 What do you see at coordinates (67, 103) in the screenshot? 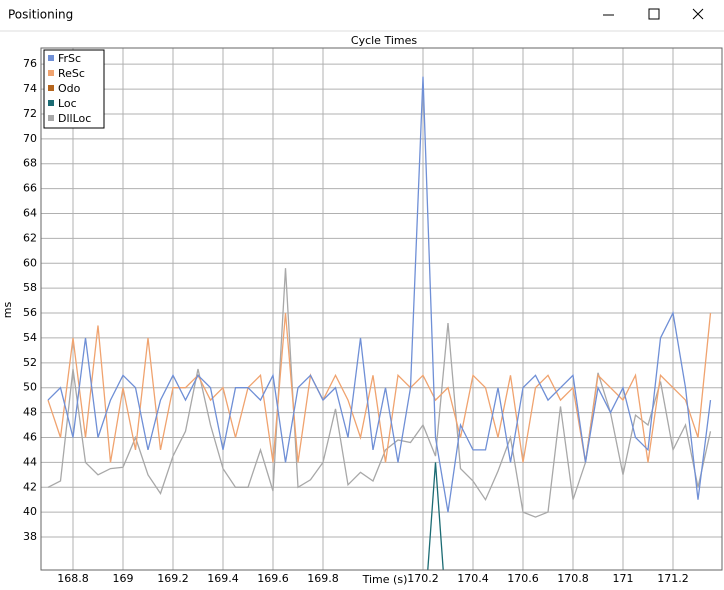
I see `legend-label: Loc` at bounding box center [67, 103].